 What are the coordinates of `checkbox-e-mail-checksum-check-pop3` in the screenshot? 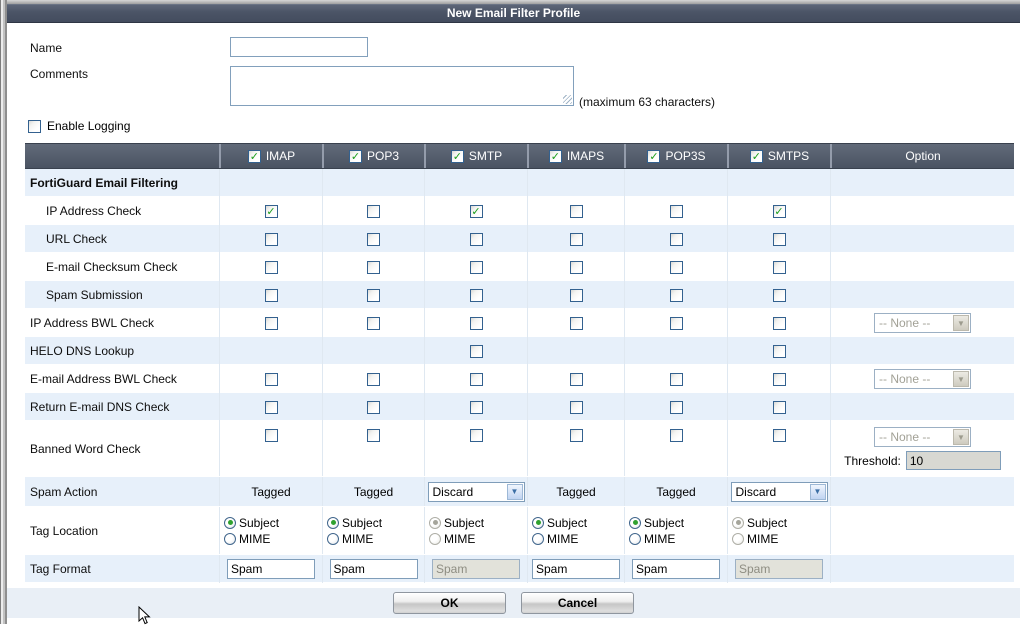 It's located at (373, 267).